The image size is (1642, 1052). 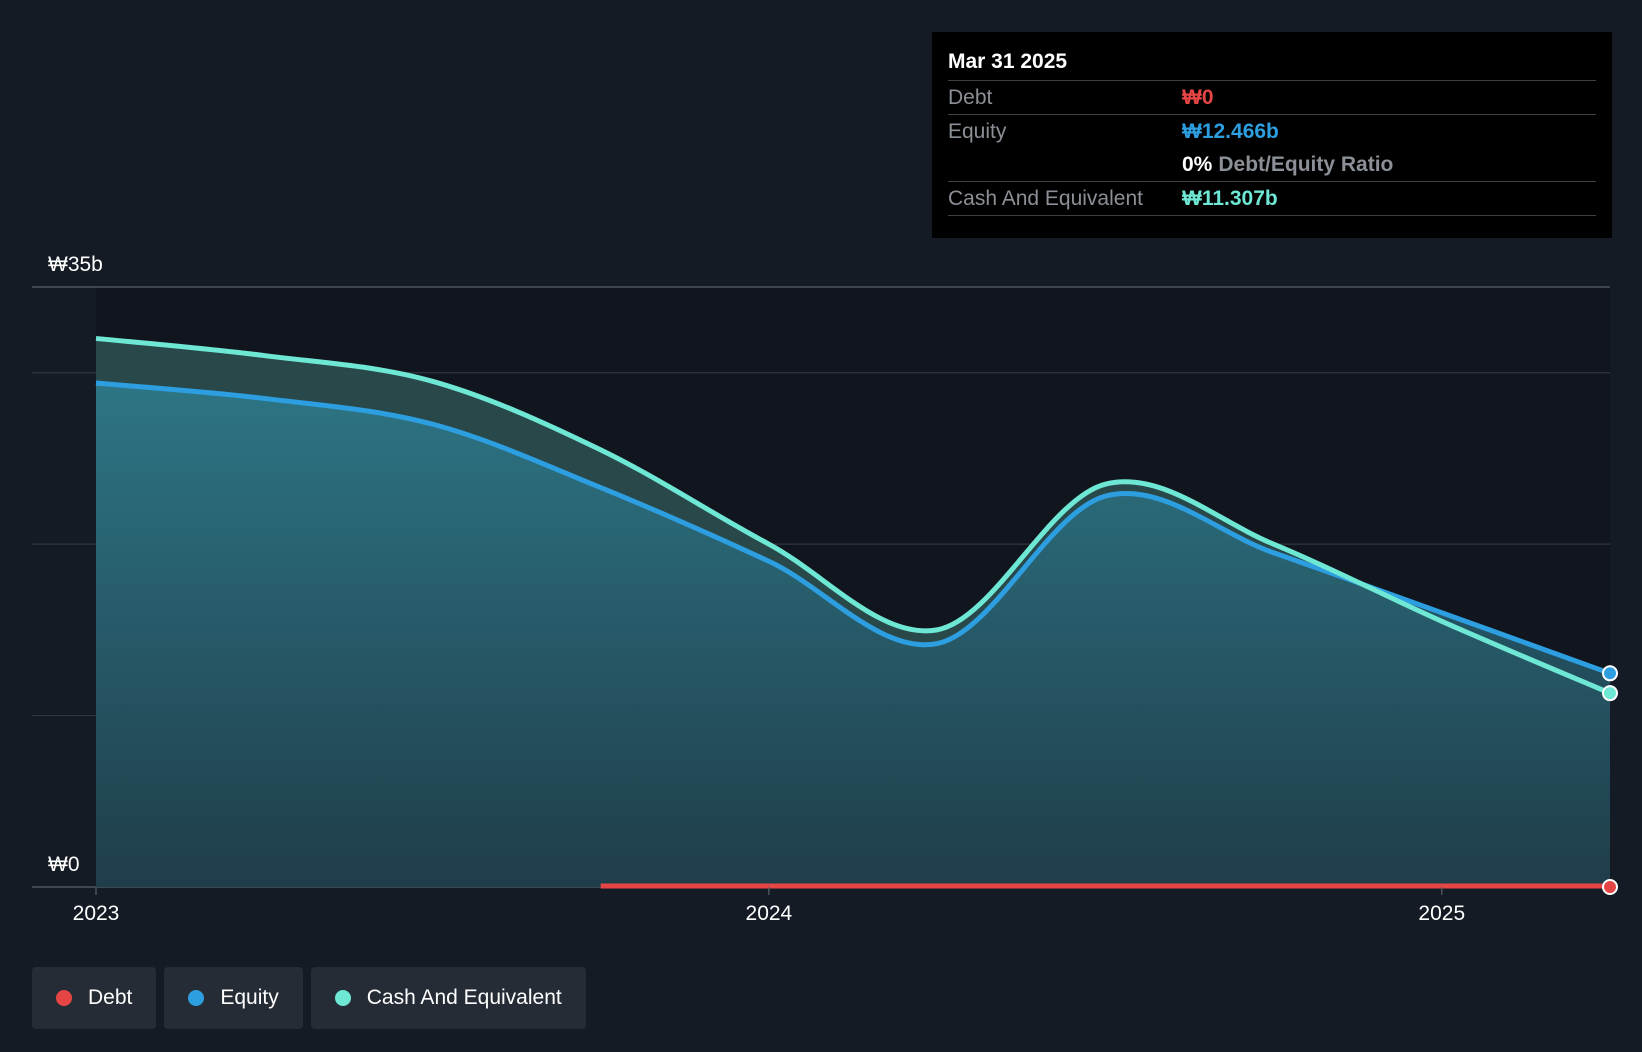 I want to click on legend-item-equity: Equity, so click(x=233, y=998).